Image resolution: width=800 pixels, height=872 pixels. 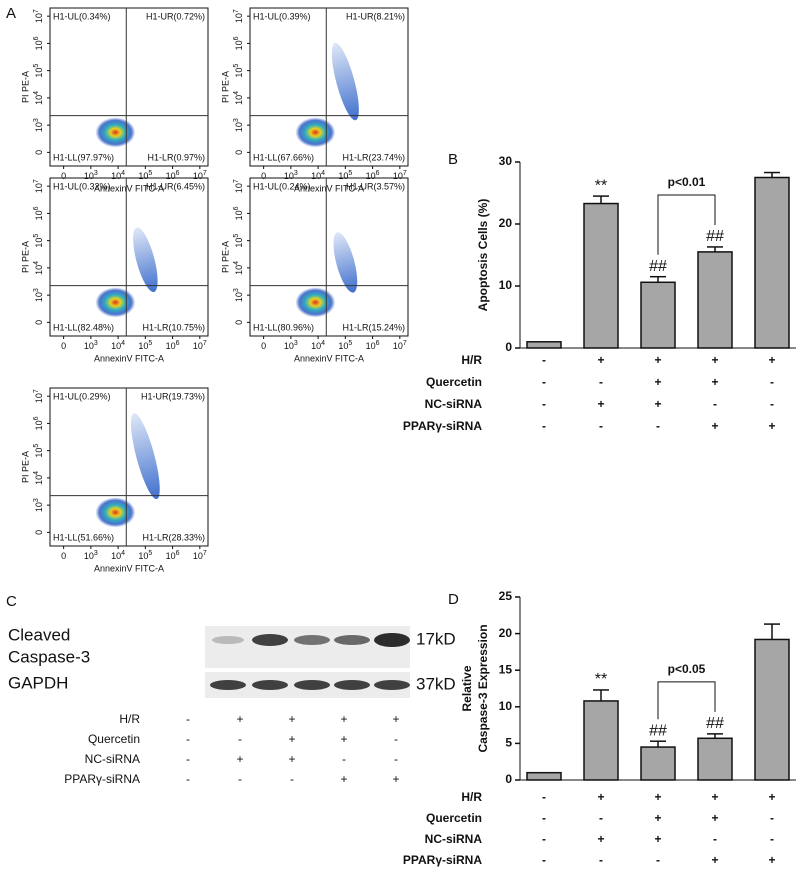 What do you see at coordinates (307, 647) in the screenshot?
I see `blot-strip` at bounding box center [307, 647].